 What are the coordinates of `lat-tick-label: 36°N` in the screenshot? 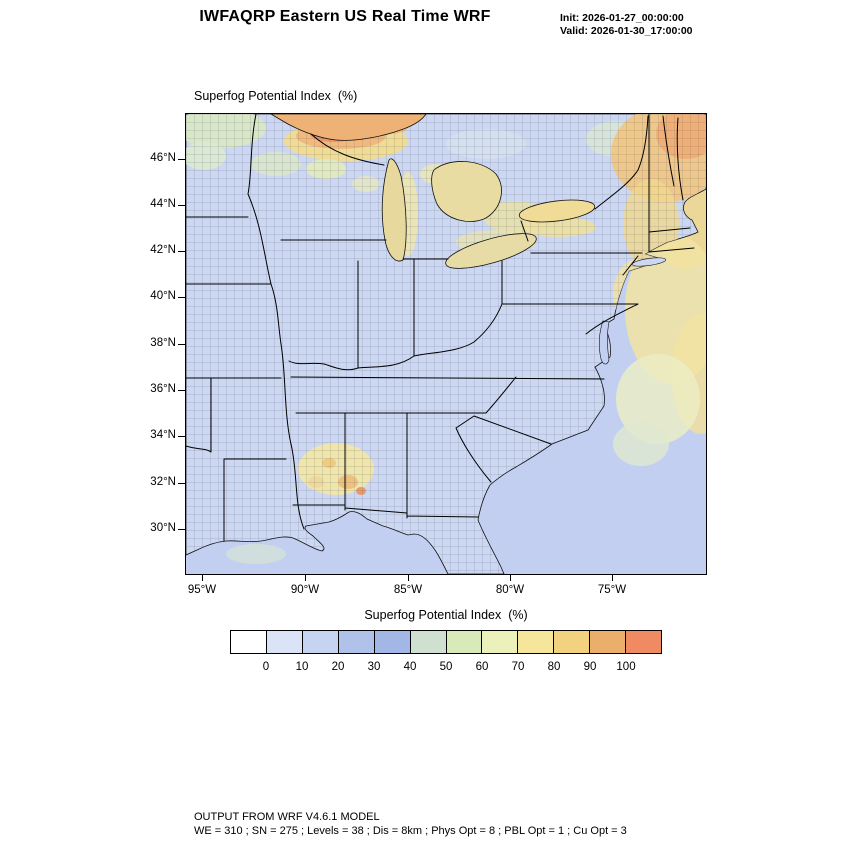 It's located at (163, 389).